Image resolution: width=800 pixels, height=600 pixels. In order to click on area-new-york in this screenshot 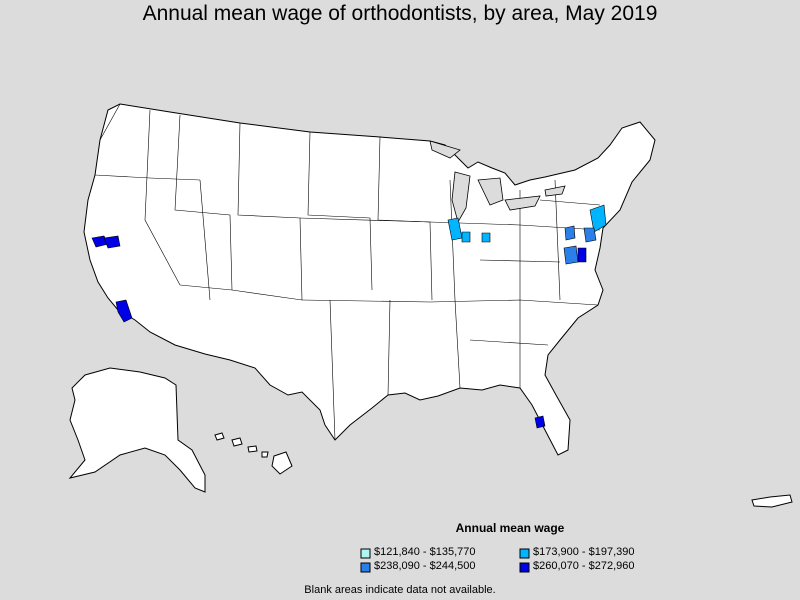, I will do `click(598, 218)`.